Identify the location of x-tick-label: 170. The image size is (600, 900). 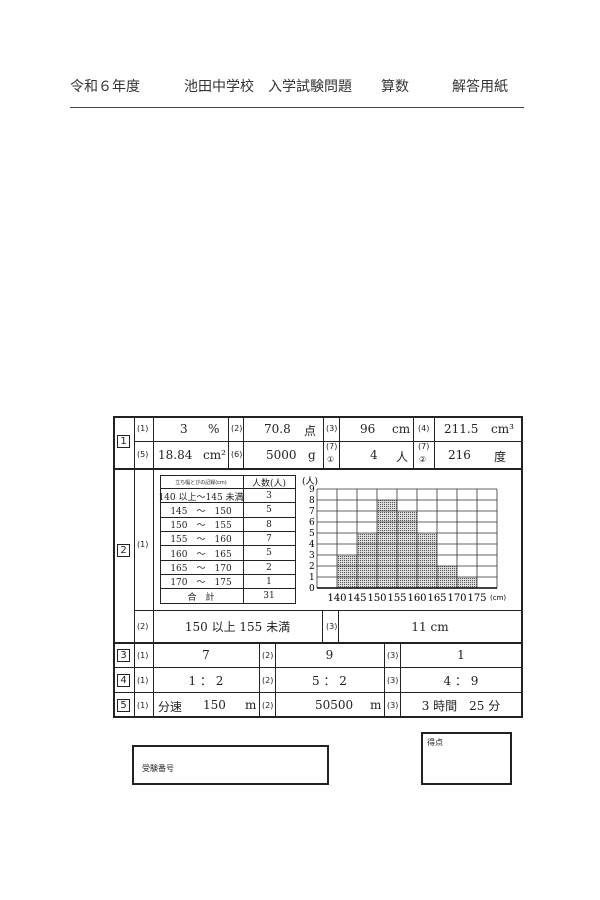
(456, 598).